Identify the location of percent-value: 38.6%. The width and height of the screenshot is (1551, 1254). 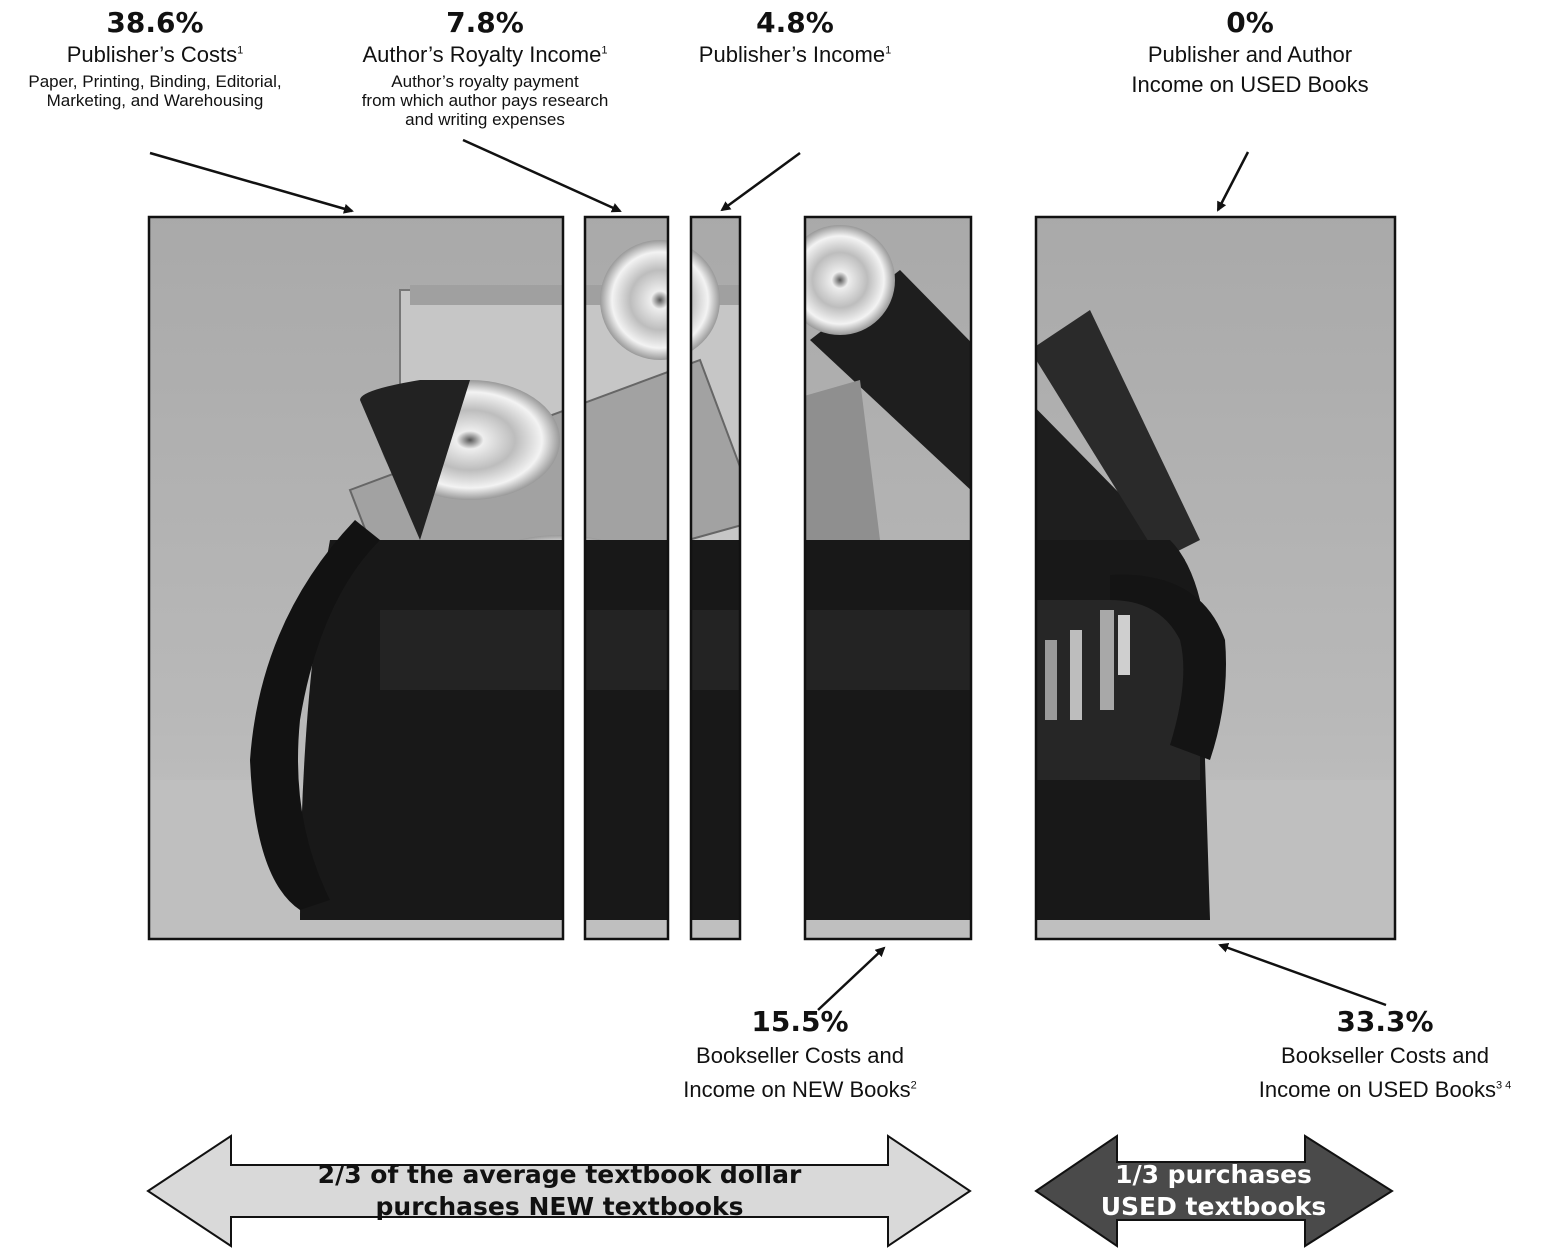
(155, 22).